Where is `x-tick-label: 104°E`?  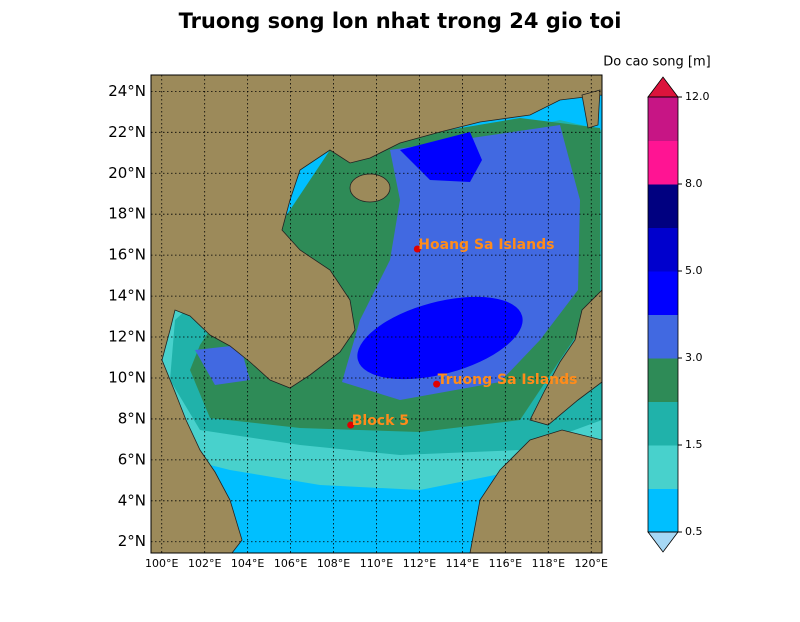
x-tick-label: 104°E is located at coordinates (247, 563).